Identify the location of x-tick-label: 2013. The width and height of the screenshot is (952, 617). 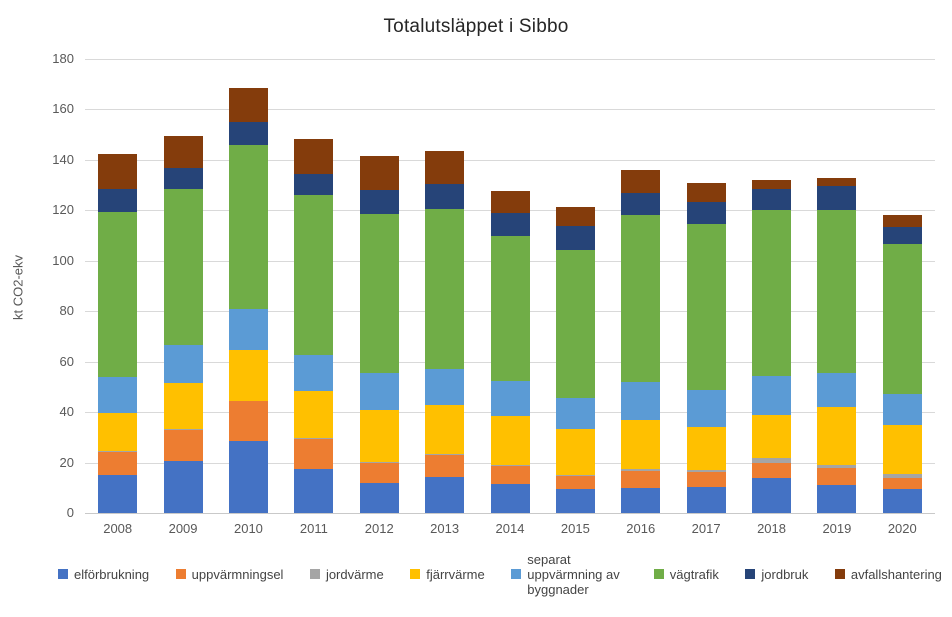
(445, 528).